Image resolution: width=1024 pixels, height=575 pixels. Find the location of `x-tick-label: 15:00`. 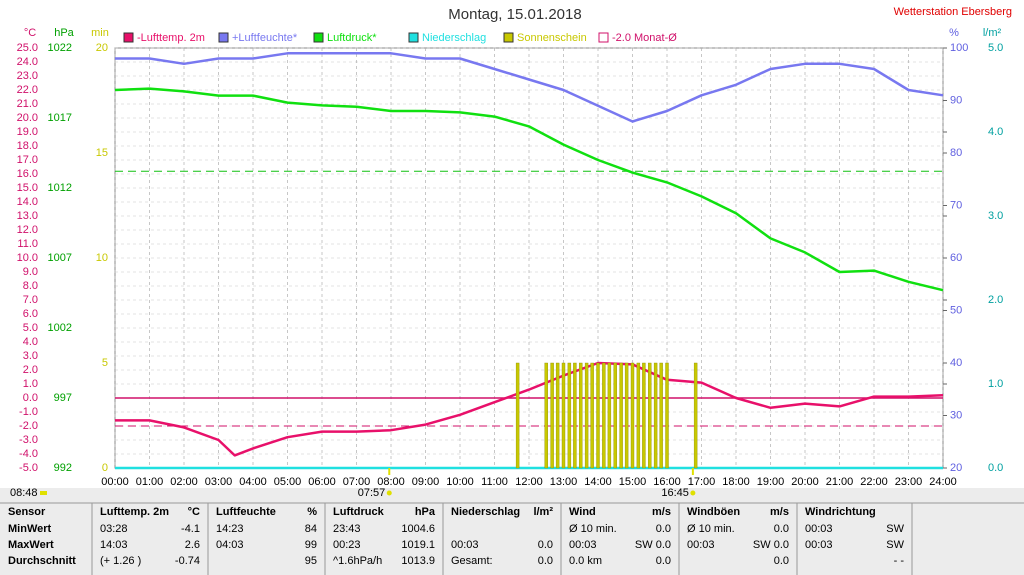

x-tick-label: 15:00 is located at coordinates (633, 482).